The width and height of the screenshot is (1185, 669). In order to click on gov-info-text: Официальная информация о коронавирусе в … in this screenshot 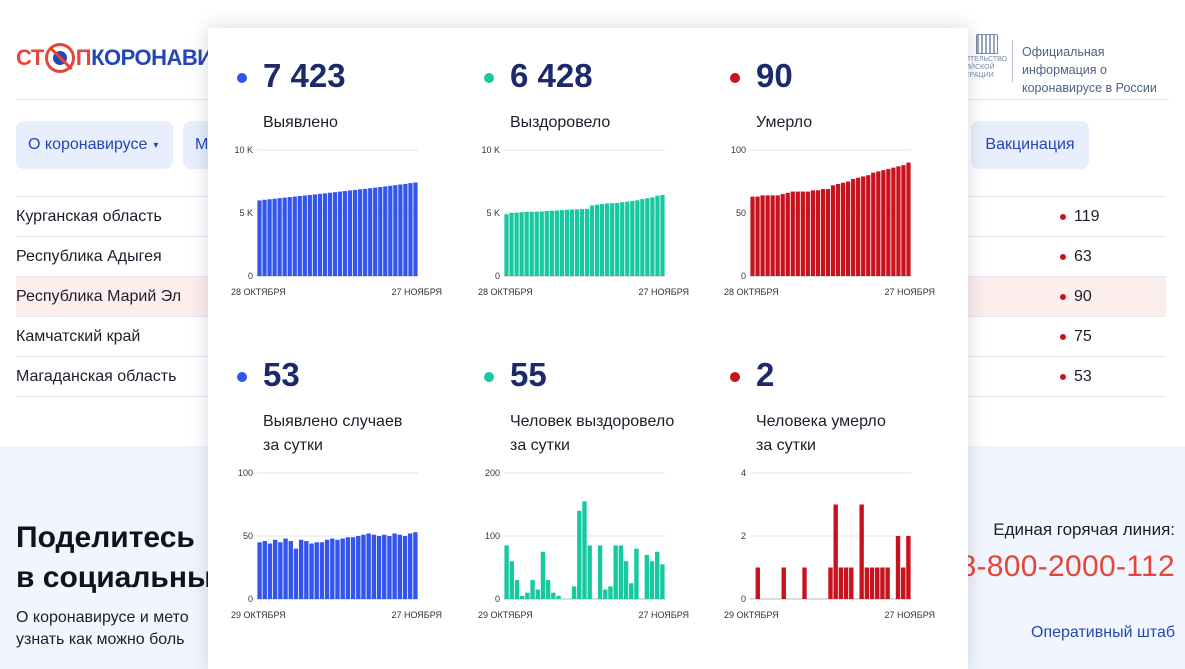, I will do `click(1089, 70)`.